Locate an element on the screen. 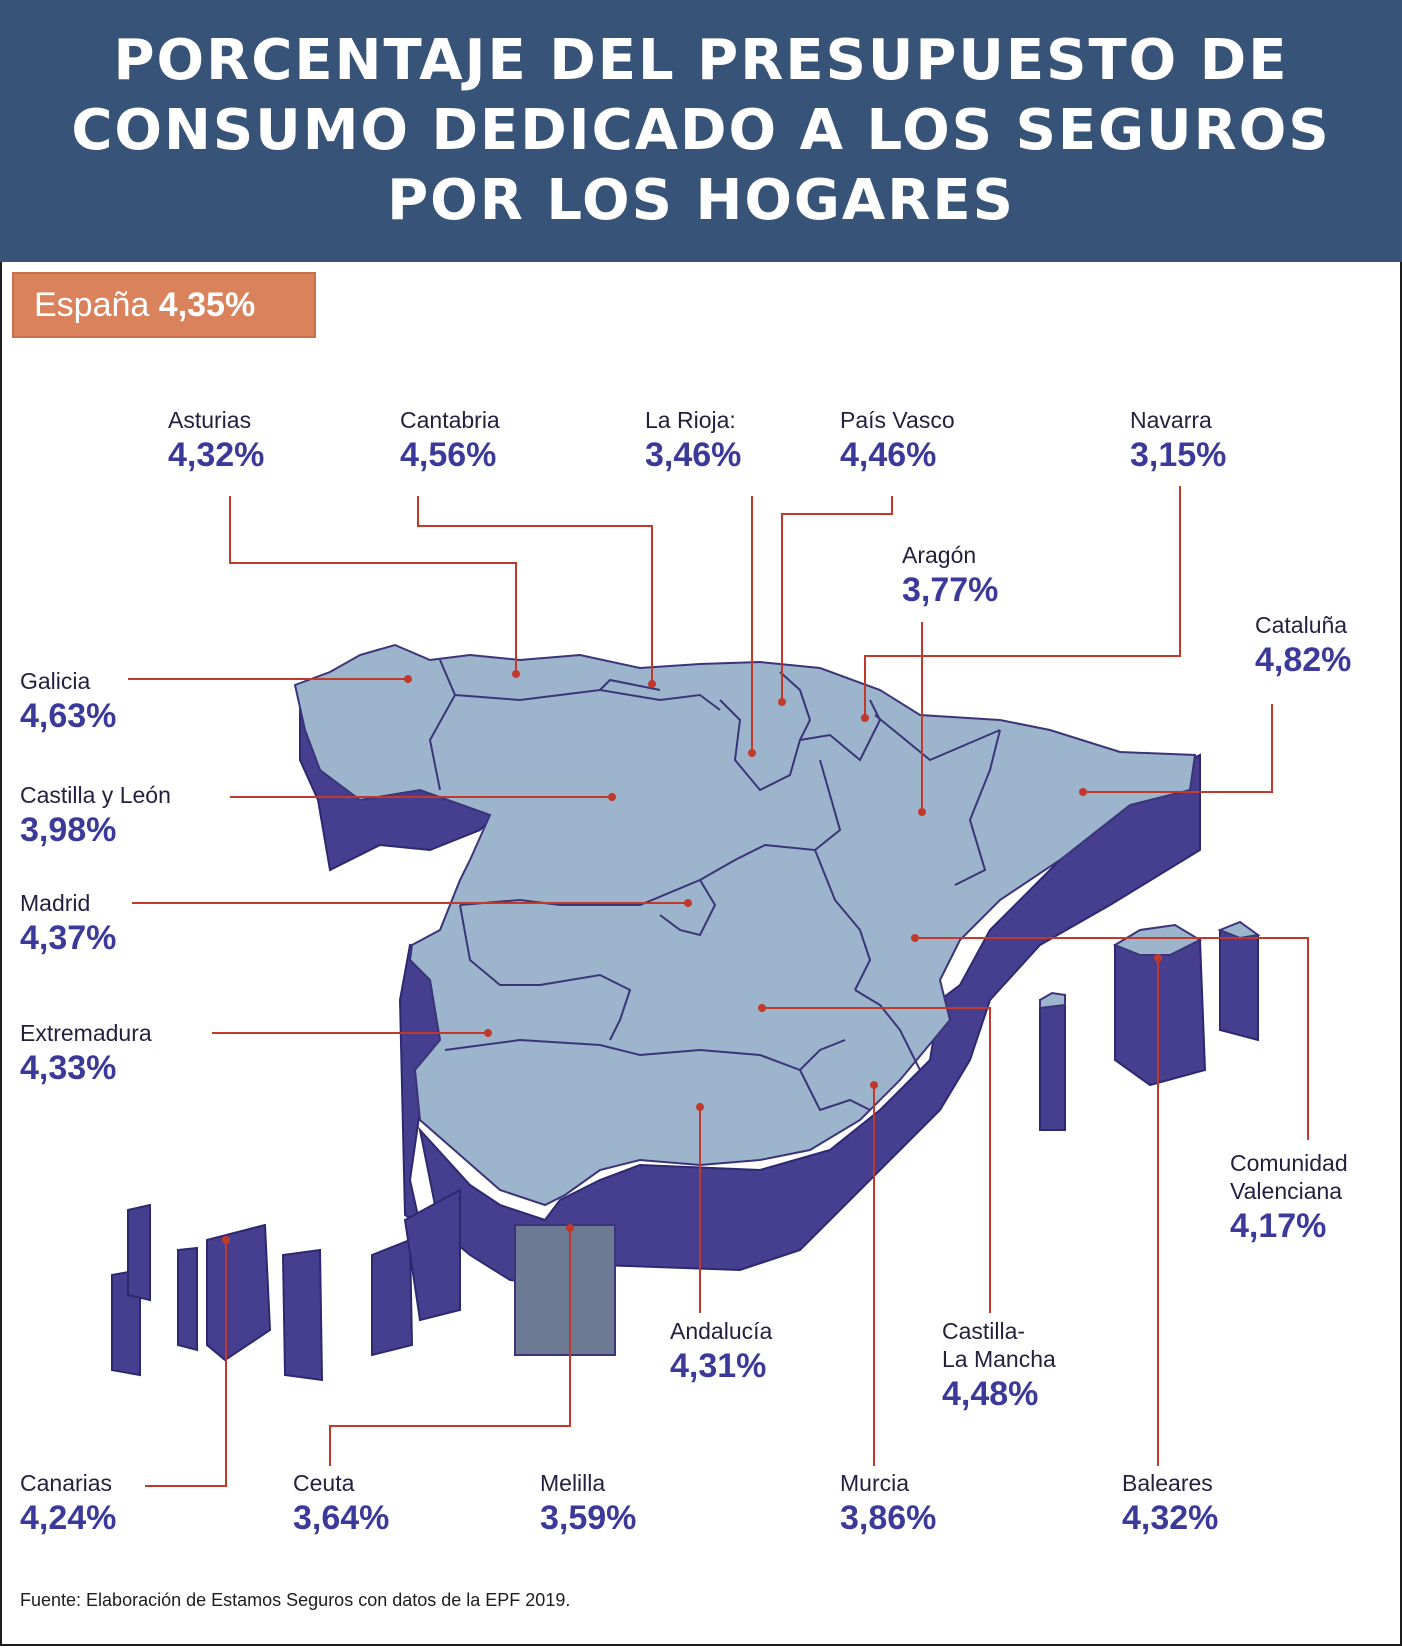 The height and width of the screenshot is (1648, 1402). region-name-madrid: Madrid is located at coordinates (55, 903).